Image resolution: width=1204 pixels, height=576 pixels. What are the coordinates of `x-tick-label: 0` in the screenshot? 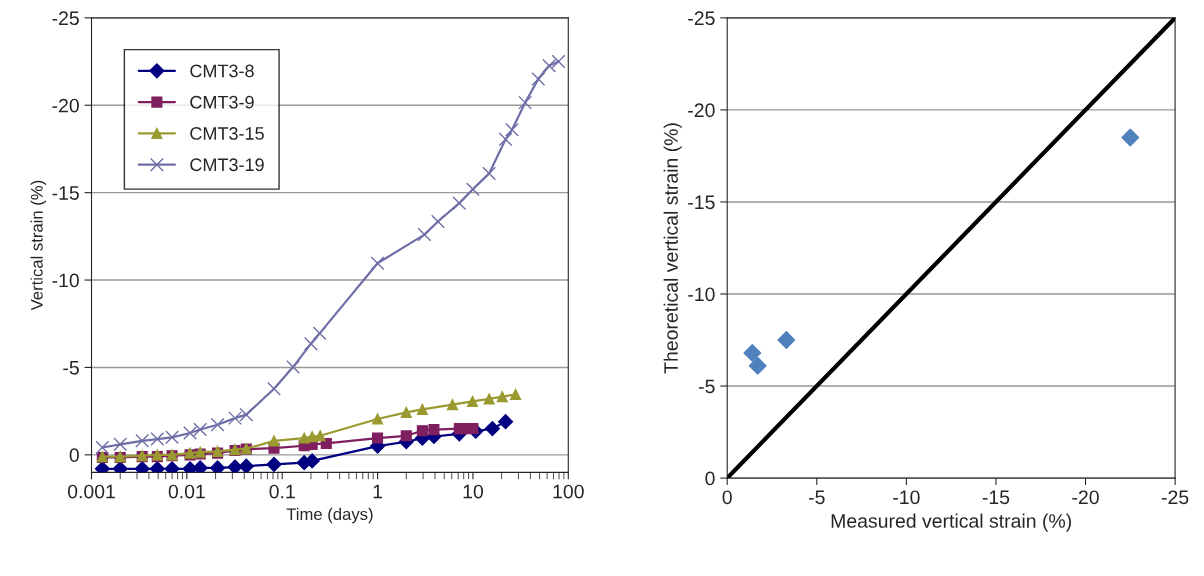 It's located at (727, 497).